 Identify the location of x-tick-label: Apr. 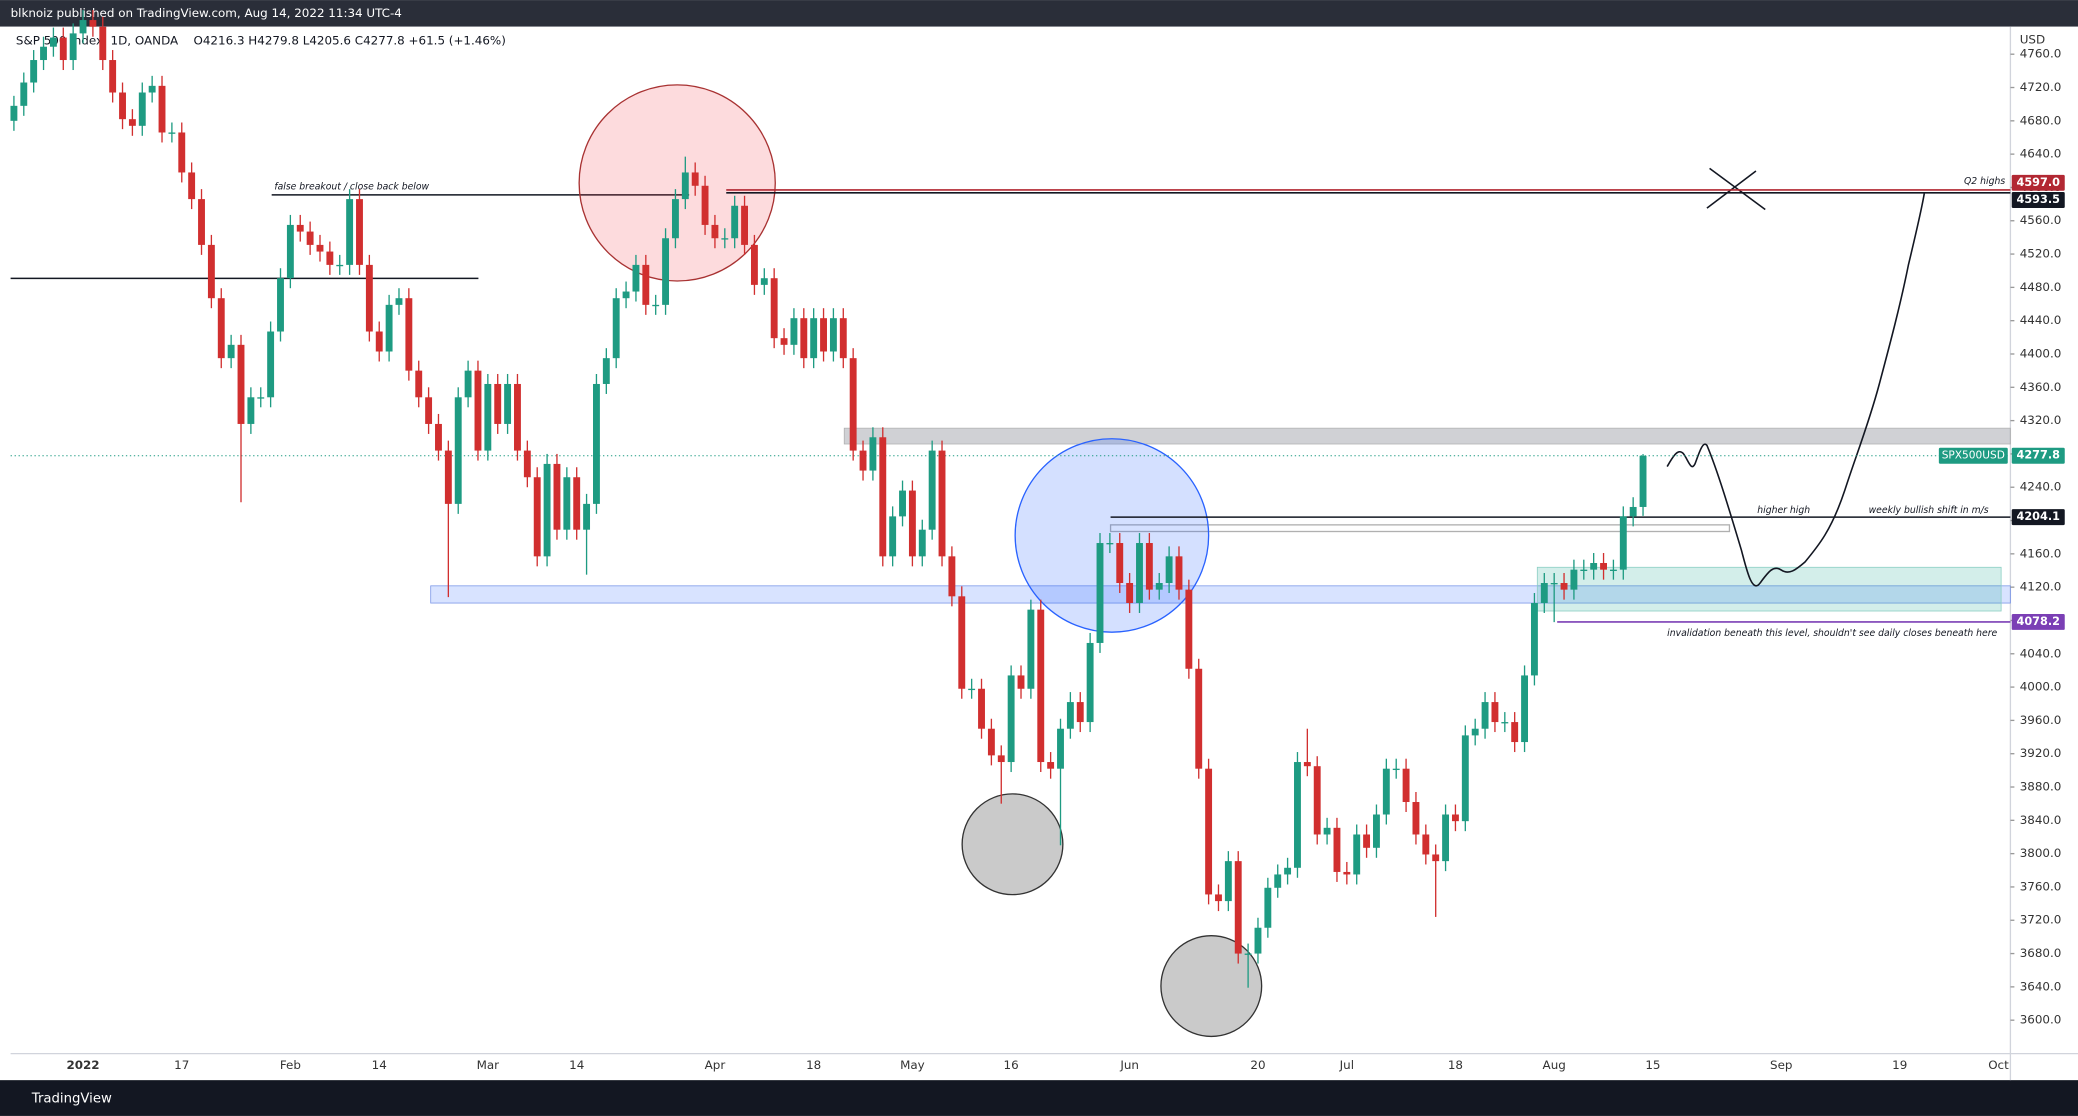
(715, 1065).